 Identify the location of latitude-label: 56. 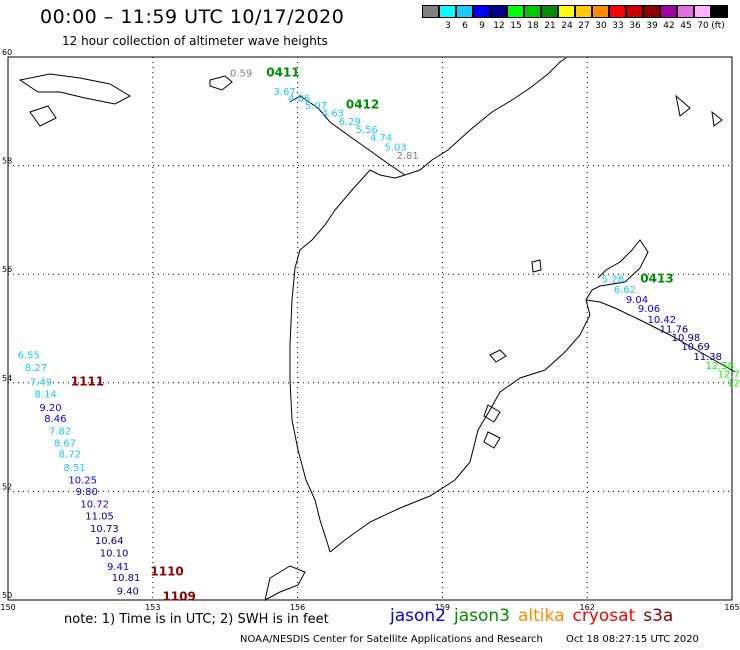
(7, 269).